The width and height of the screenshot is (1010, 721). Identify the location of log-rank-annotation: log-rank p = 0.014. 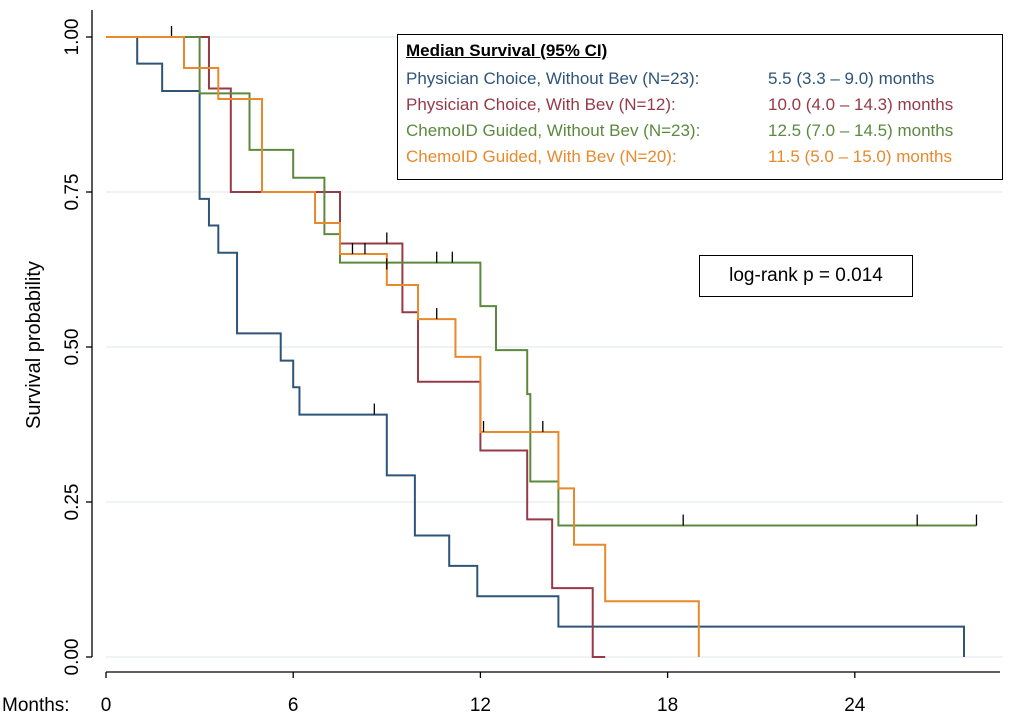
(806, 276).